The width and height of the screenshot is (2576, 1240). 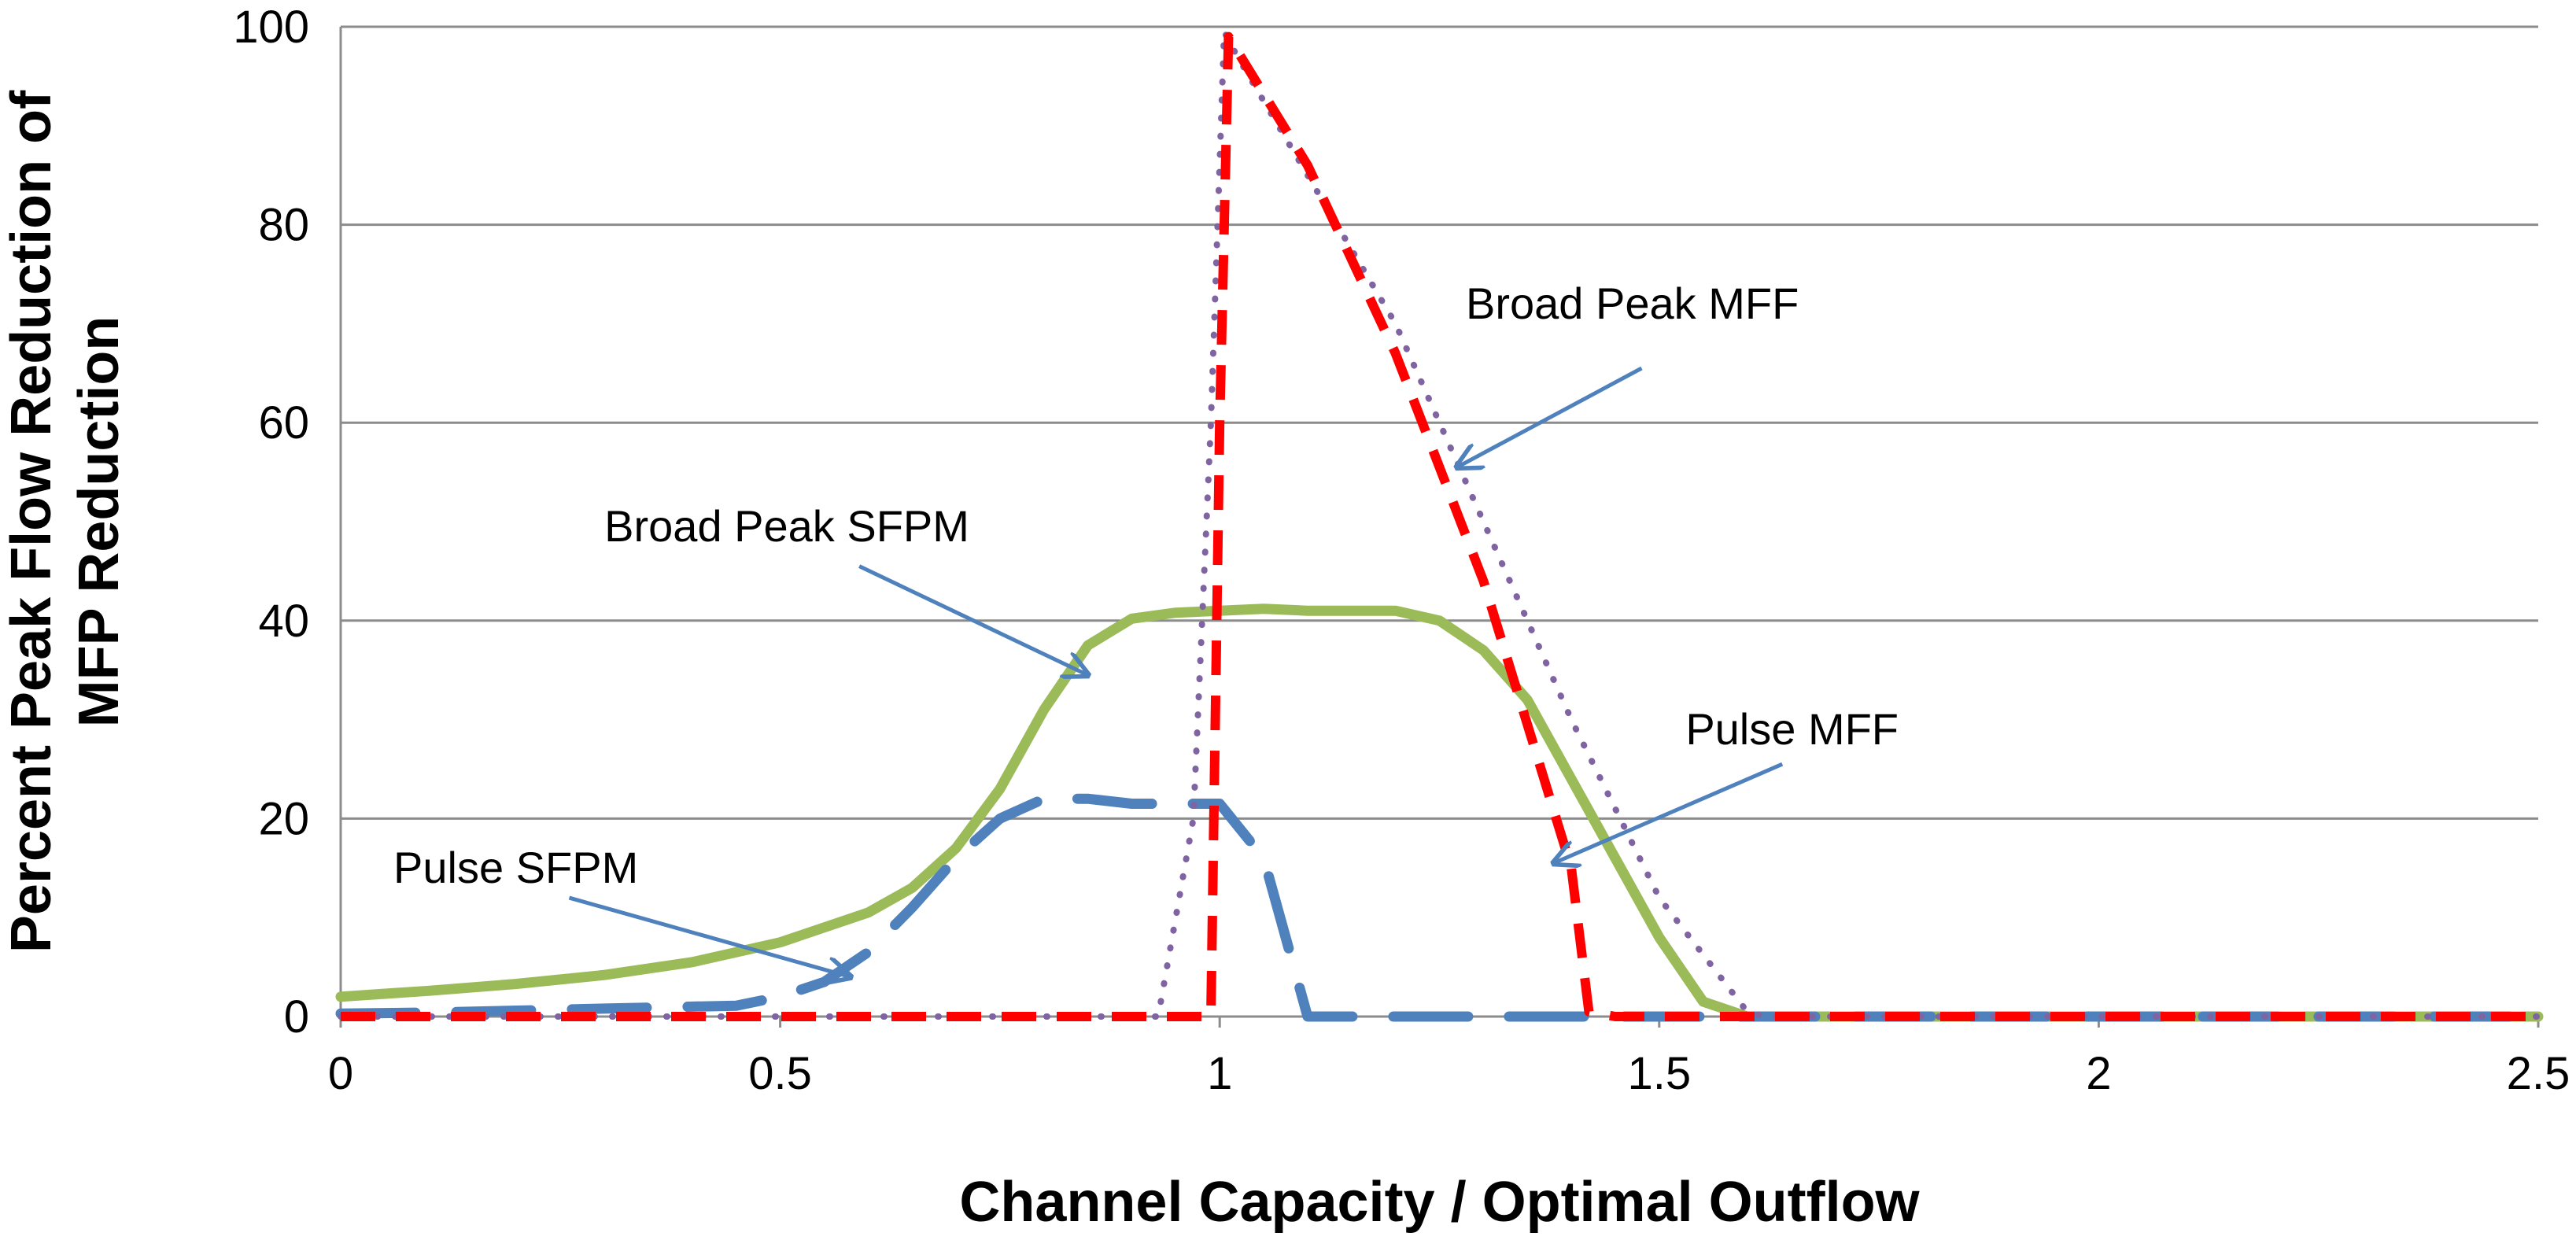 I want to click on annotation-arrow-pulse-sfpm, so click(x=710, y=936).